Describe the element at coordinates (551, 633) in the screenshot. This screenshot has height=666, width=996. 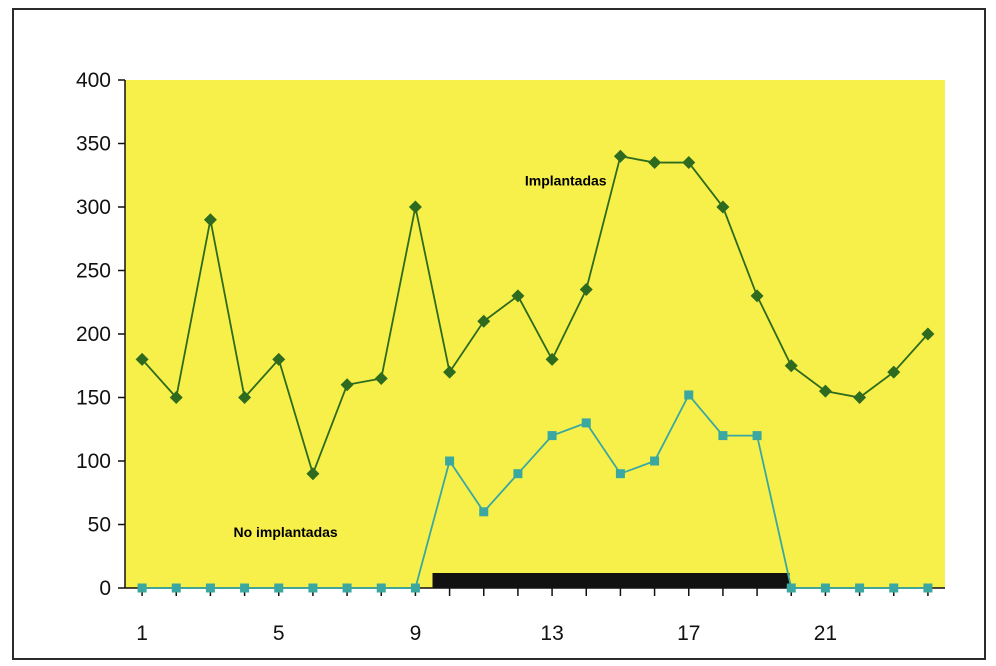
I see `x-tick-label: 13` at that location.